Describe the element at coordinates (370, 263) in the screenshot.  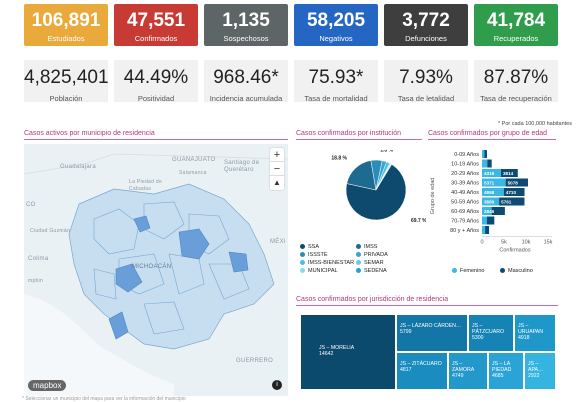
I see `legend-semar: SEMAR` at that location.